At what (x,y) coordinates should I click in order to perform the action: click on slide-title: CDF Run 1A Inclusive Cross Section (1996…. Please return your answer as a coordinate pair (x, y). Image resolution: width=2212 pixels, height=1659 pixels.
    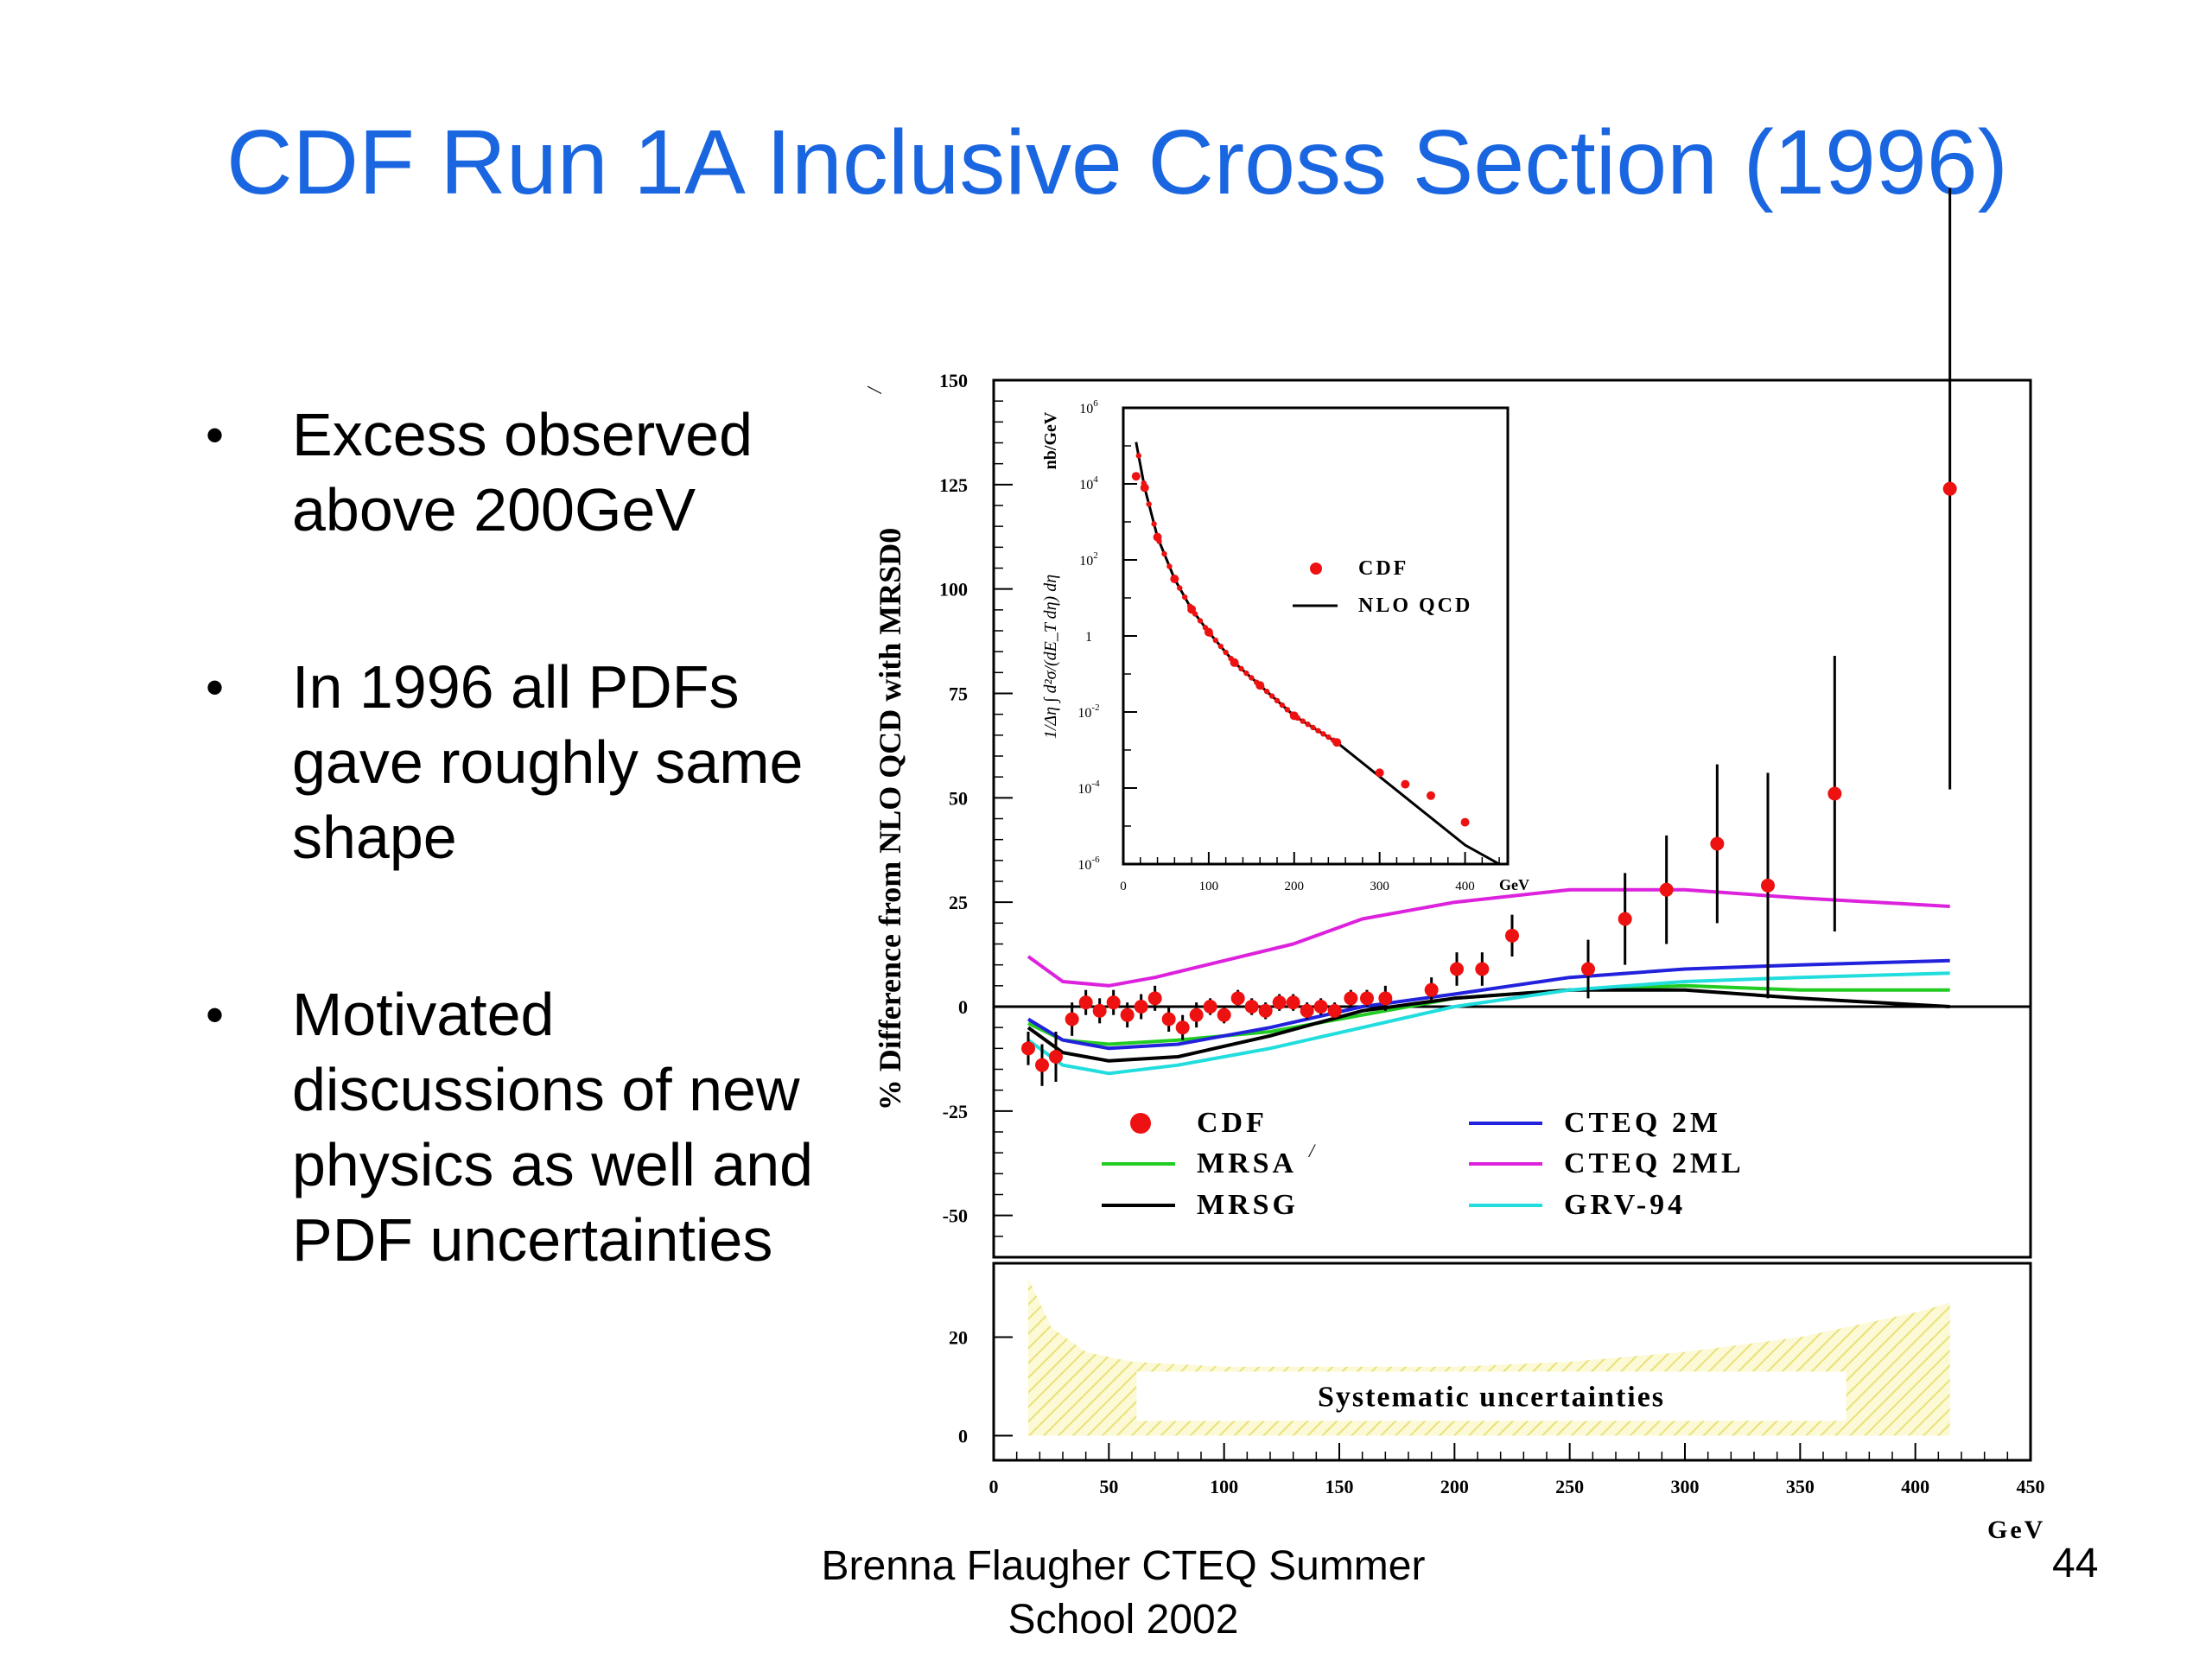
    Looking at the image, I should click on (1117, 162).